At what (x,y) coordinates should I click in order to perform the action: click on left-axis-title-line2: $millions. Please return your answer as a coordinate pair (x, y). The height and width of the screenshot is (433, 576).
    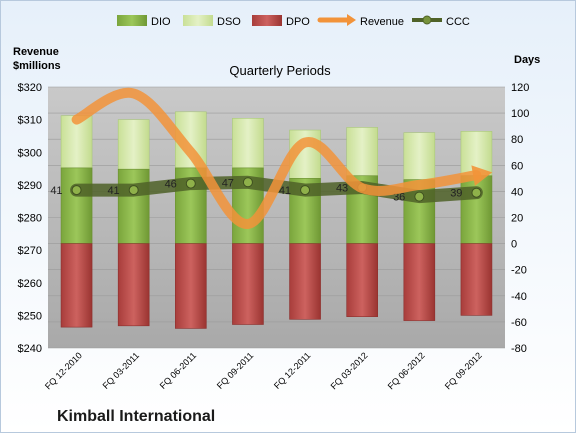
    Looking at the image, I should click on (37, 66).